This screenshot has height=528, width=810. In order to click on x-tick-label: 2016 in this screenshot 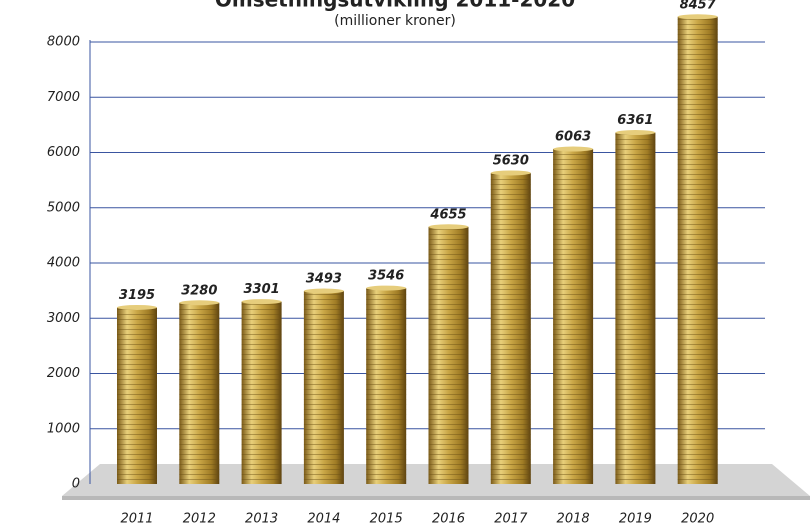, I will do `click(448, 519)`.